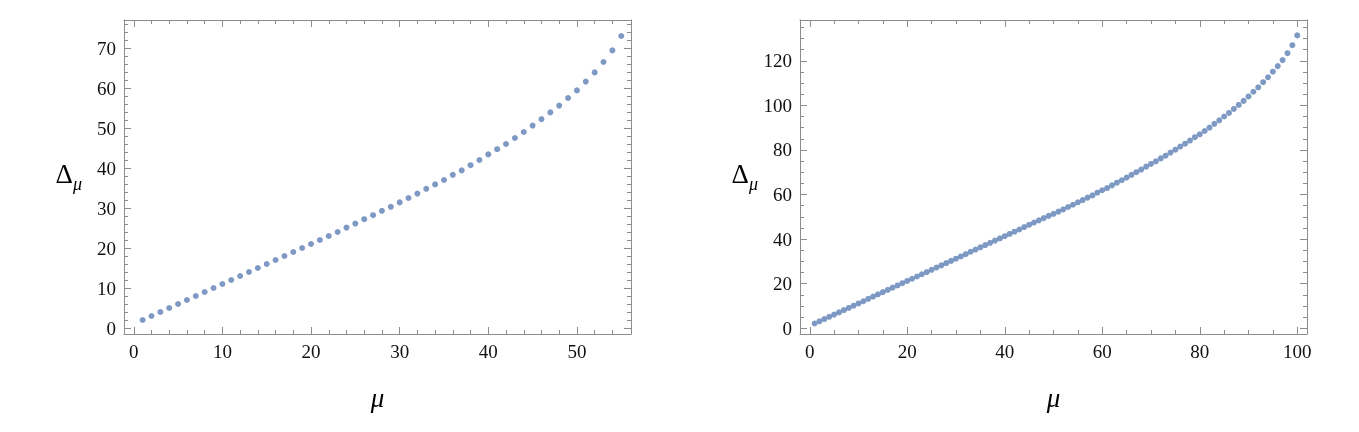 The image size is (1359, 432). Describe the element at coordinates (1200, 351) in the screenshot. I see `x-tick-label: 80` at that location.